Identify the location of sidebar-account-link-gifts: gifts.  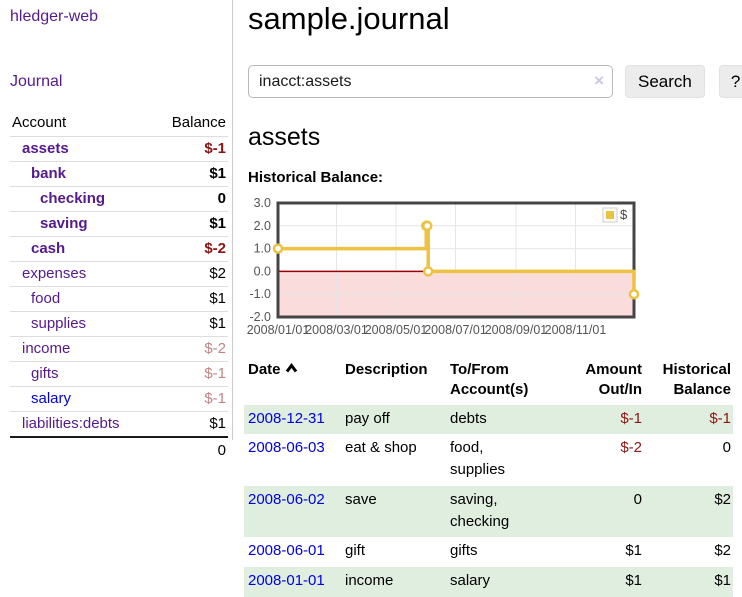
(45, 373).